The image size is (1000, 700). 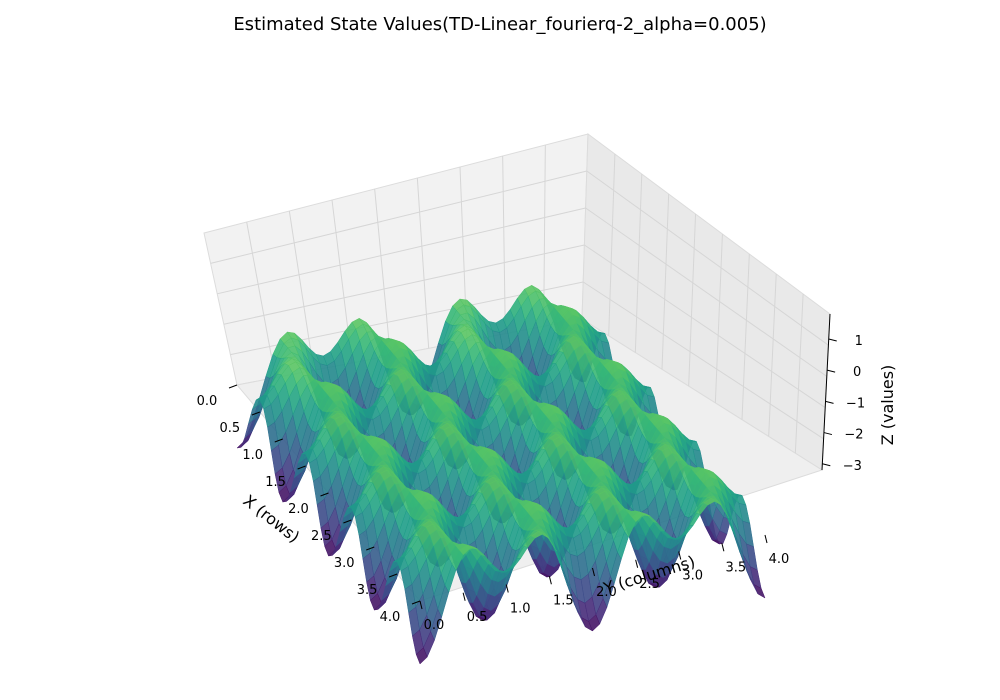 I want to click on x-tick-label: 4.0, so click(x=390, y=617).